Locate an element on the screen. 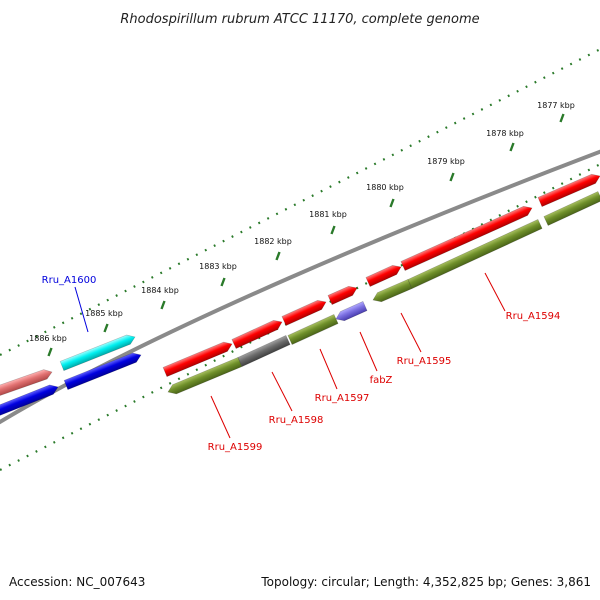 The image size is (600, 600). tick-label: 1884 kbp is located at coordinates (160, 290).